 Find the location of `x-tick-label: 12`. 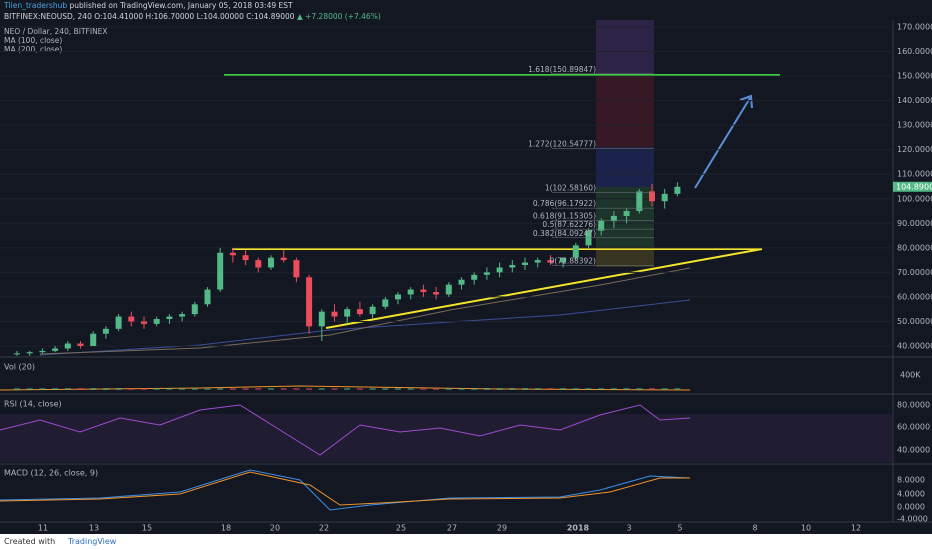

x-tick-label: 12 is located at coordinates (856, 528).